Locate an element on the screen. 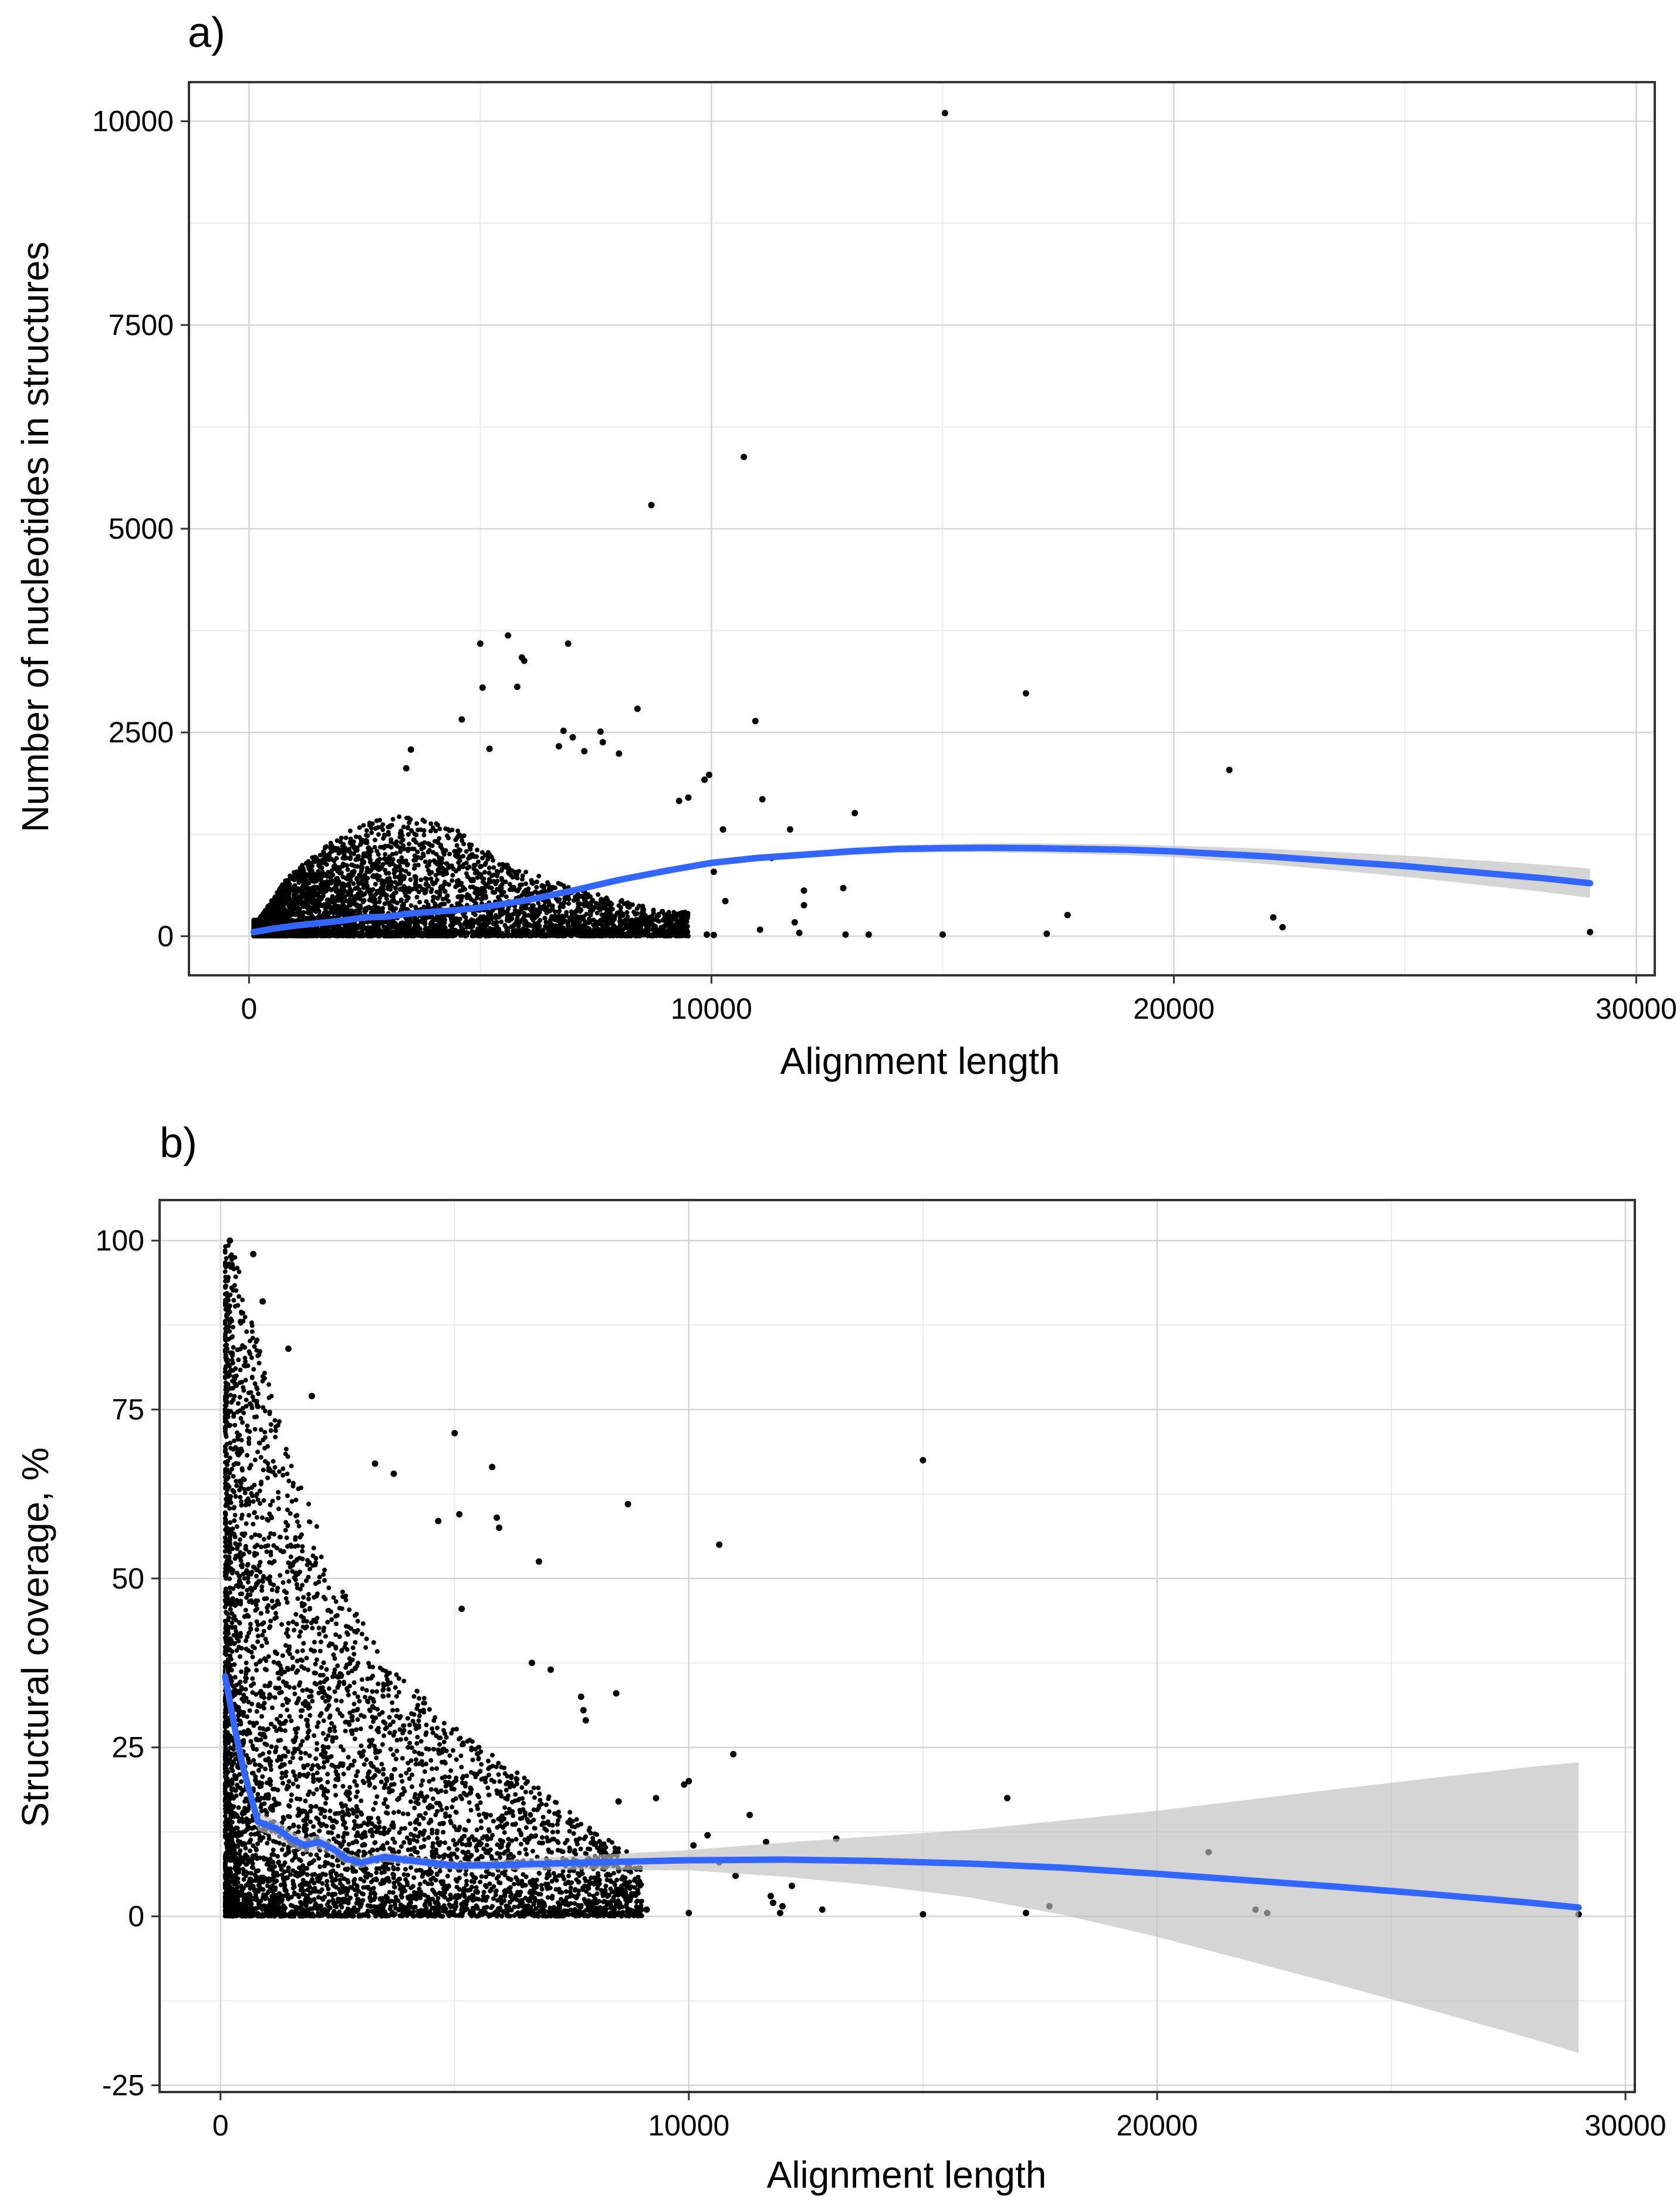 The width and height of the screenshot is (1680, 2200). y-tick-label: 100 is located at coordinates (120, 1241).